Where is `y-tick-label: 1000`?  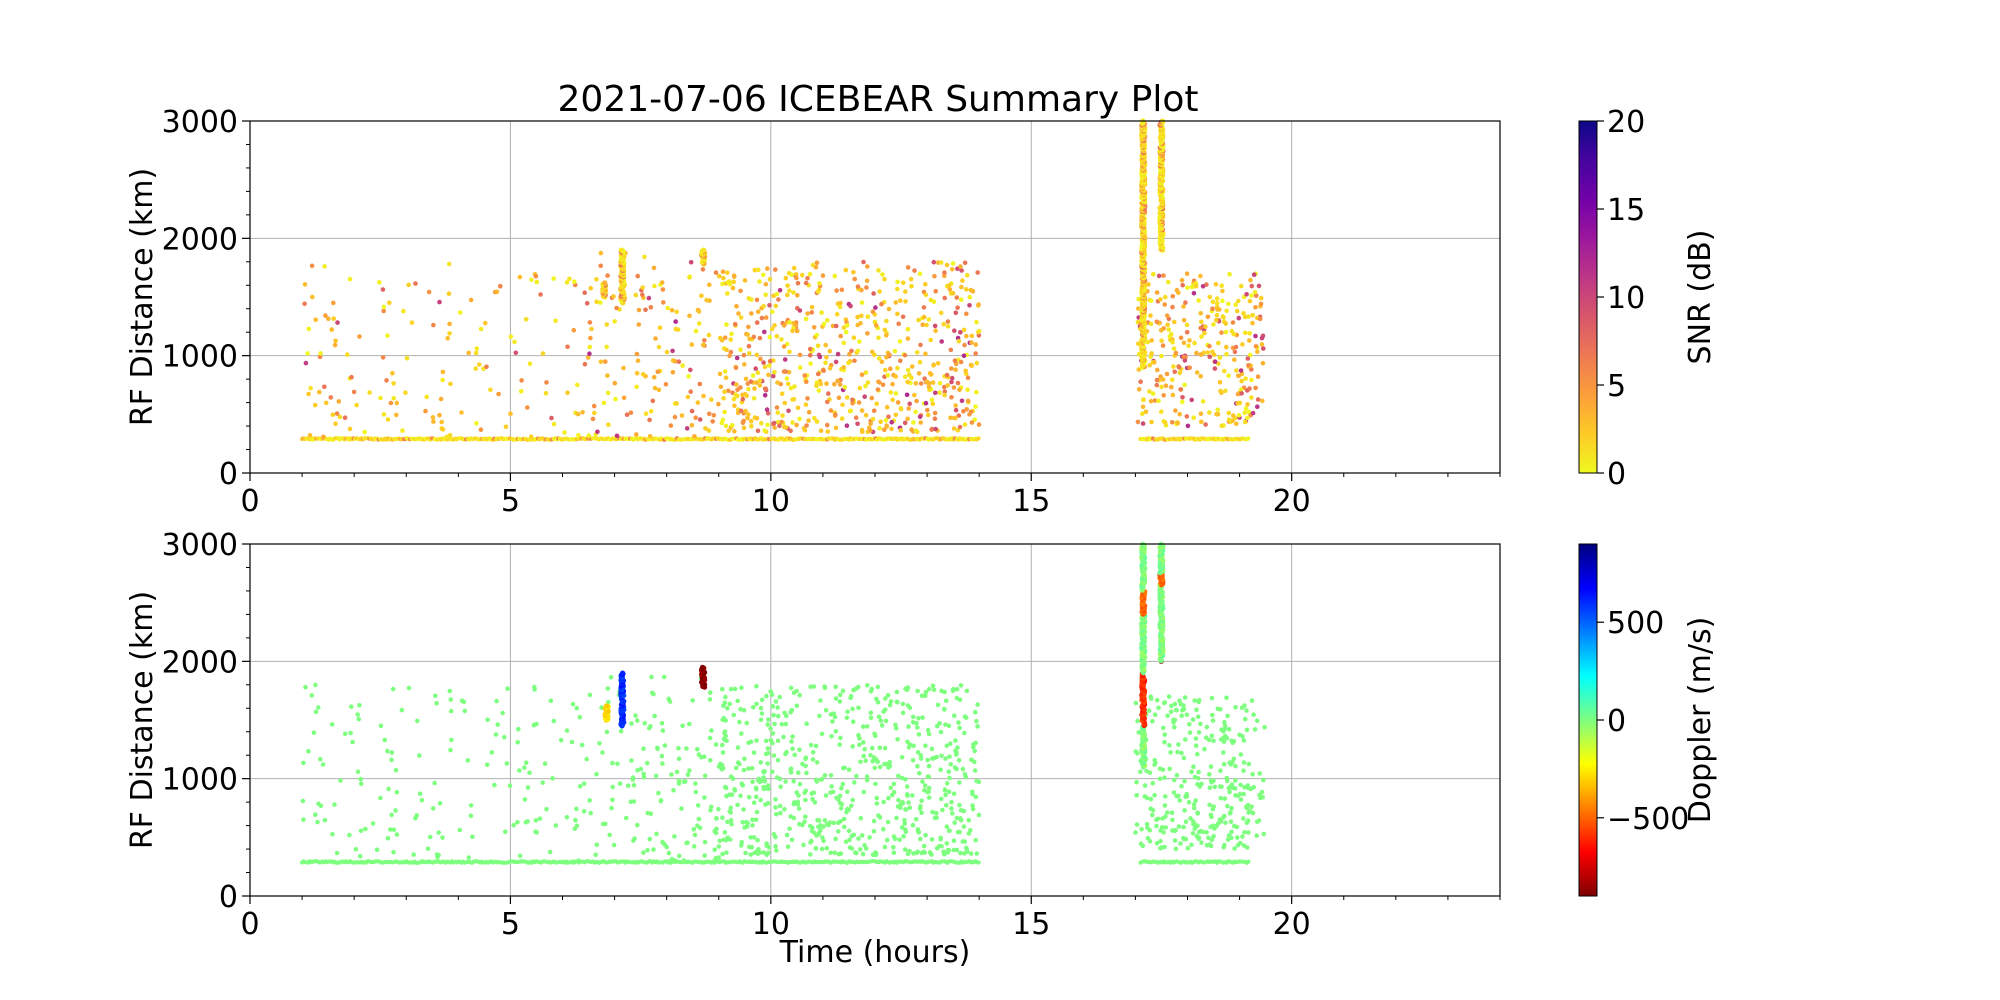
y-tick-label: 1000 is located at coordinates (200, 780).